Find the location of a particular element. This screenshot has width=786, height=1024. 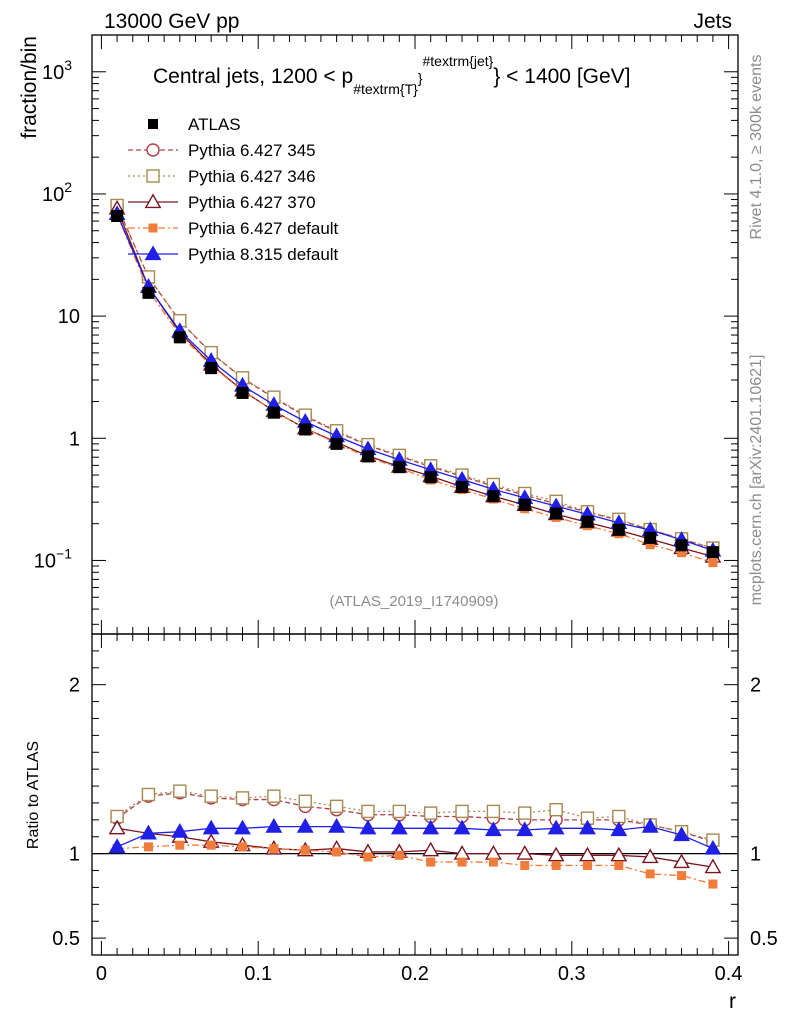

y-tick-label-top: 10² is located at coordinates (57, 192).